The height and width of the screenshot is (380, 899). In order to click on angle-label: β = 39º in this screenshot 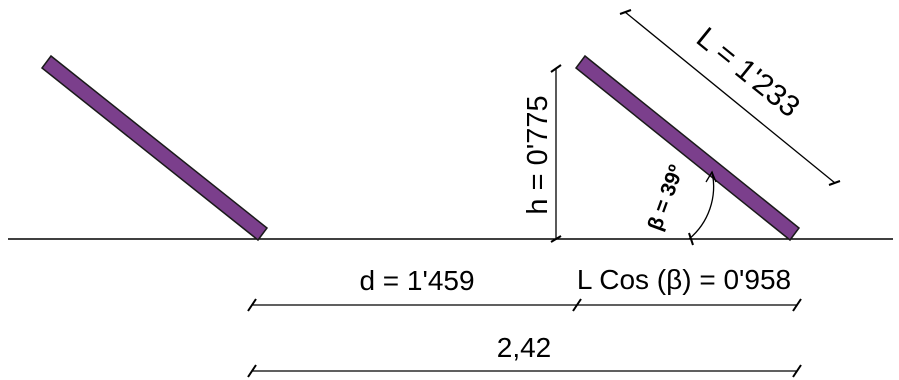, I will do `click(665, 198)`.